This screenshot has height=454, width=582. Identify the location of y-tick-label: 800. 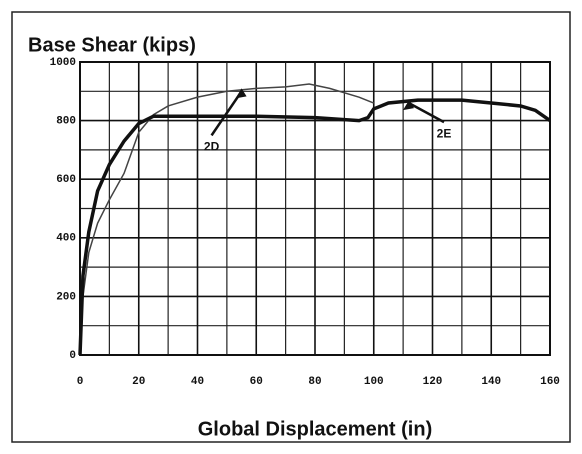
(66, 122).